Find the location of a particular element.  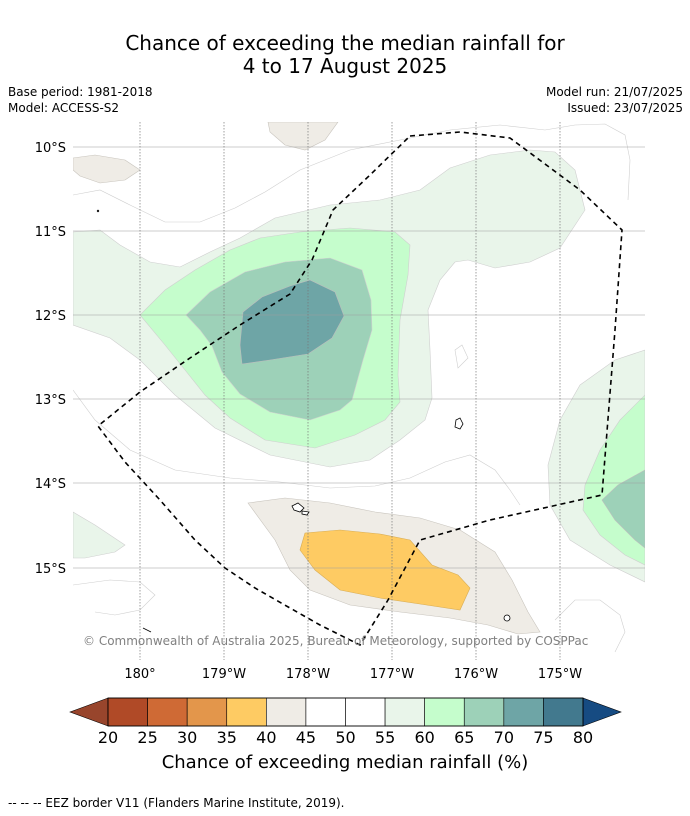

colorbar-tick-label: 45 is located at coordinates (306, 737).